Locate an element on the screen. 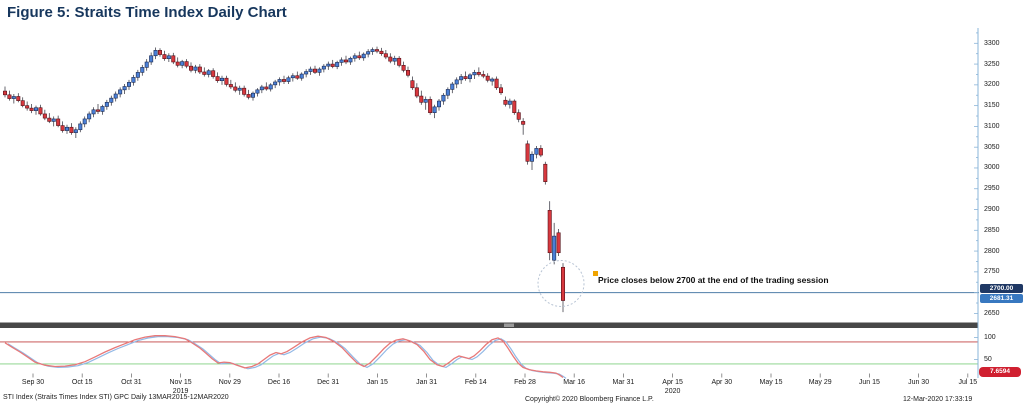 The width and height of the screenshot is (1024, 408). price-tick-label: 2750 is located at coordinates (992, 272).